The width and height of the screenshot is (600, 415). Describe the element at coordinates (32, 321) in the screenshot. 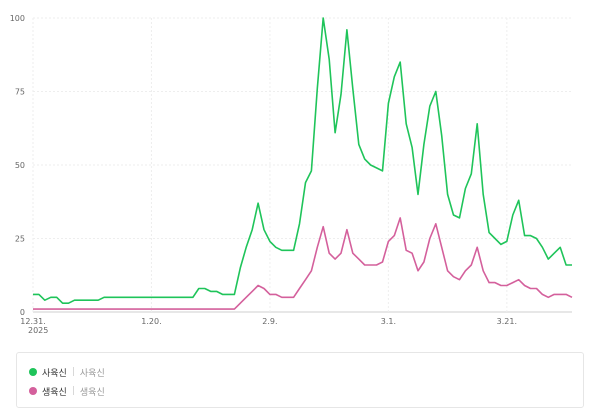

I see `x-tick-label: 12.31.` at that location.